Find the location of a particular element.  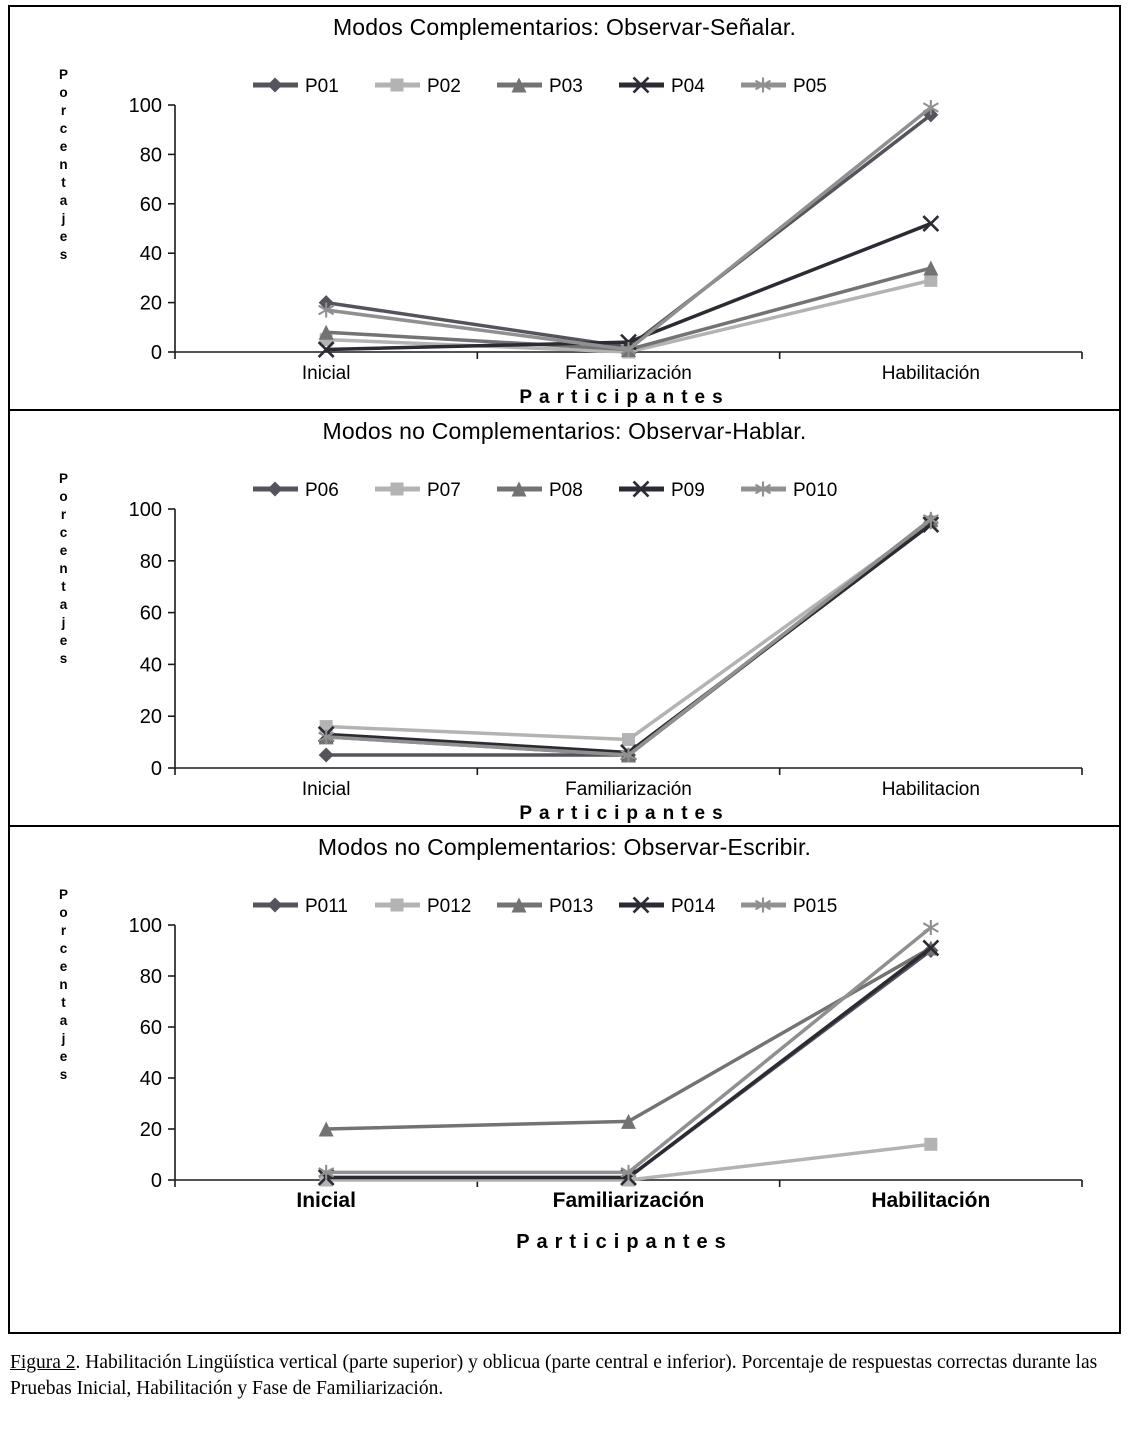

series-P010 is located at coordinates (628, 637).